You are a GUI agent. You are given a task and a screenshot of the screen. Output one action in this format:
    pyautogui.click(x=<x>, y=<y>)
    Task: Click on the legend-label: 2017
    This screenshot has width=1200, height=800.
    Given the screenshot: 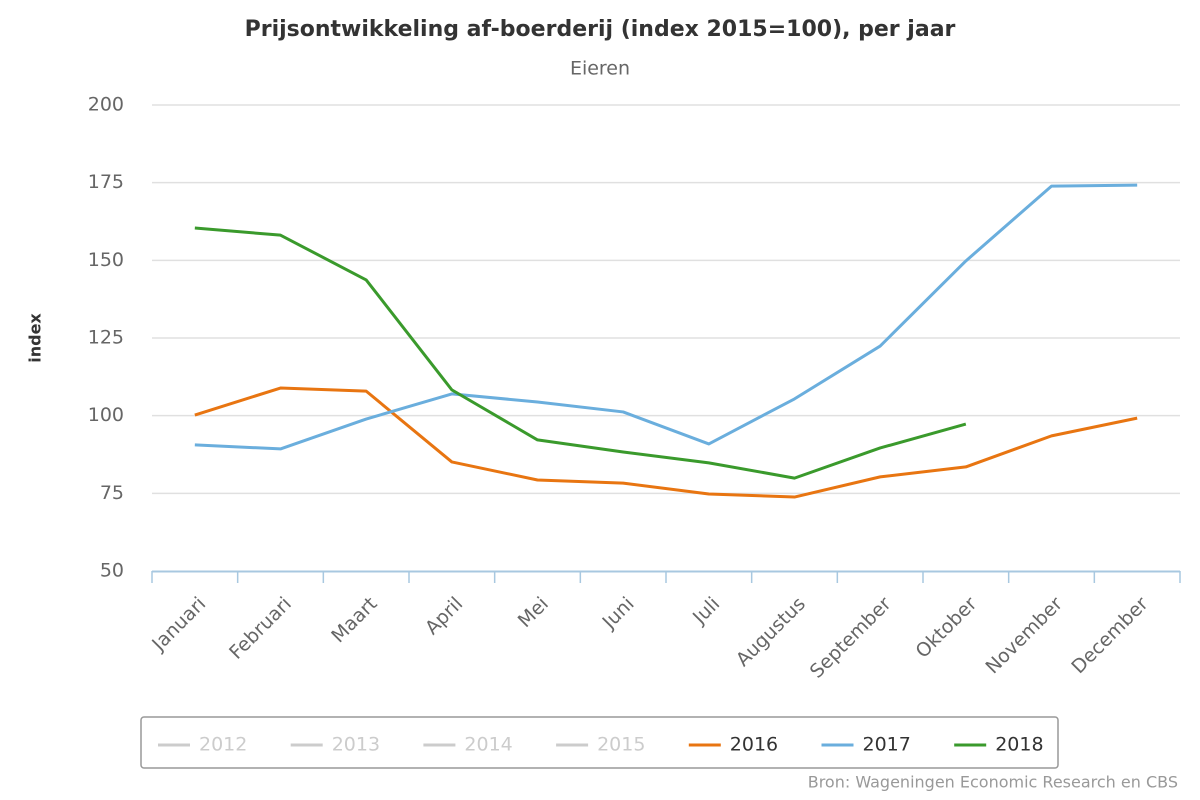 What is the action you would take?
    pyautogui.click(x=887, y=745)
    